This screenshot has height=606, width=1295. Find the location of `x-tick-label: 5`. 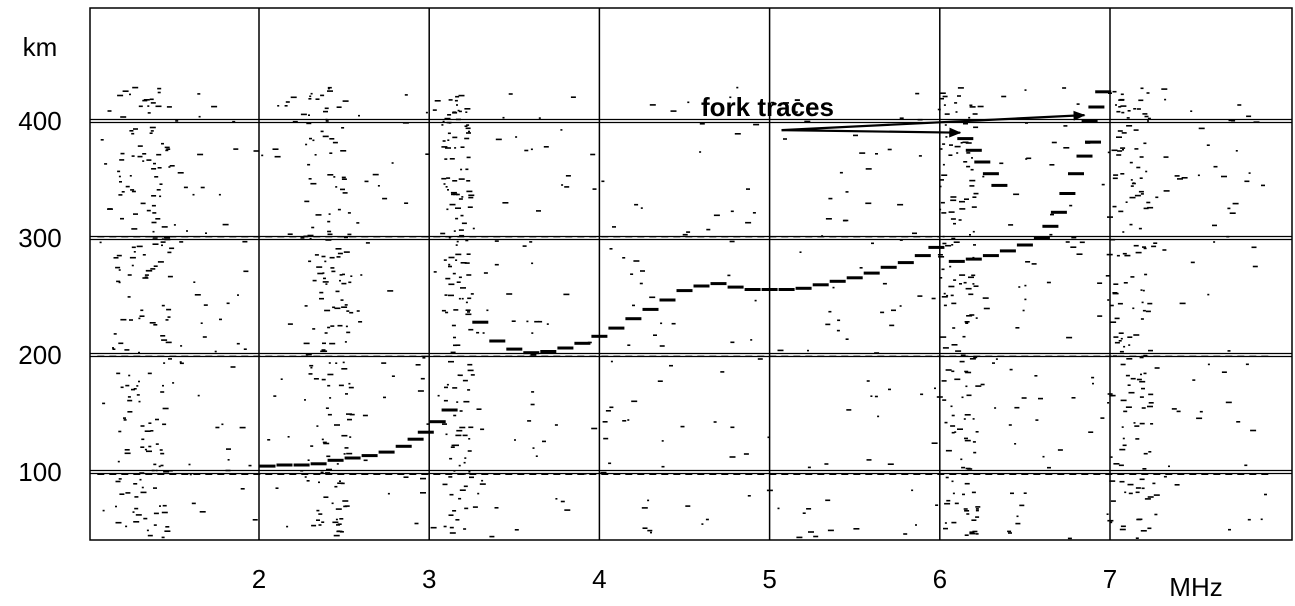

x-tick-label: 5 is located at coordinates (769, 579).